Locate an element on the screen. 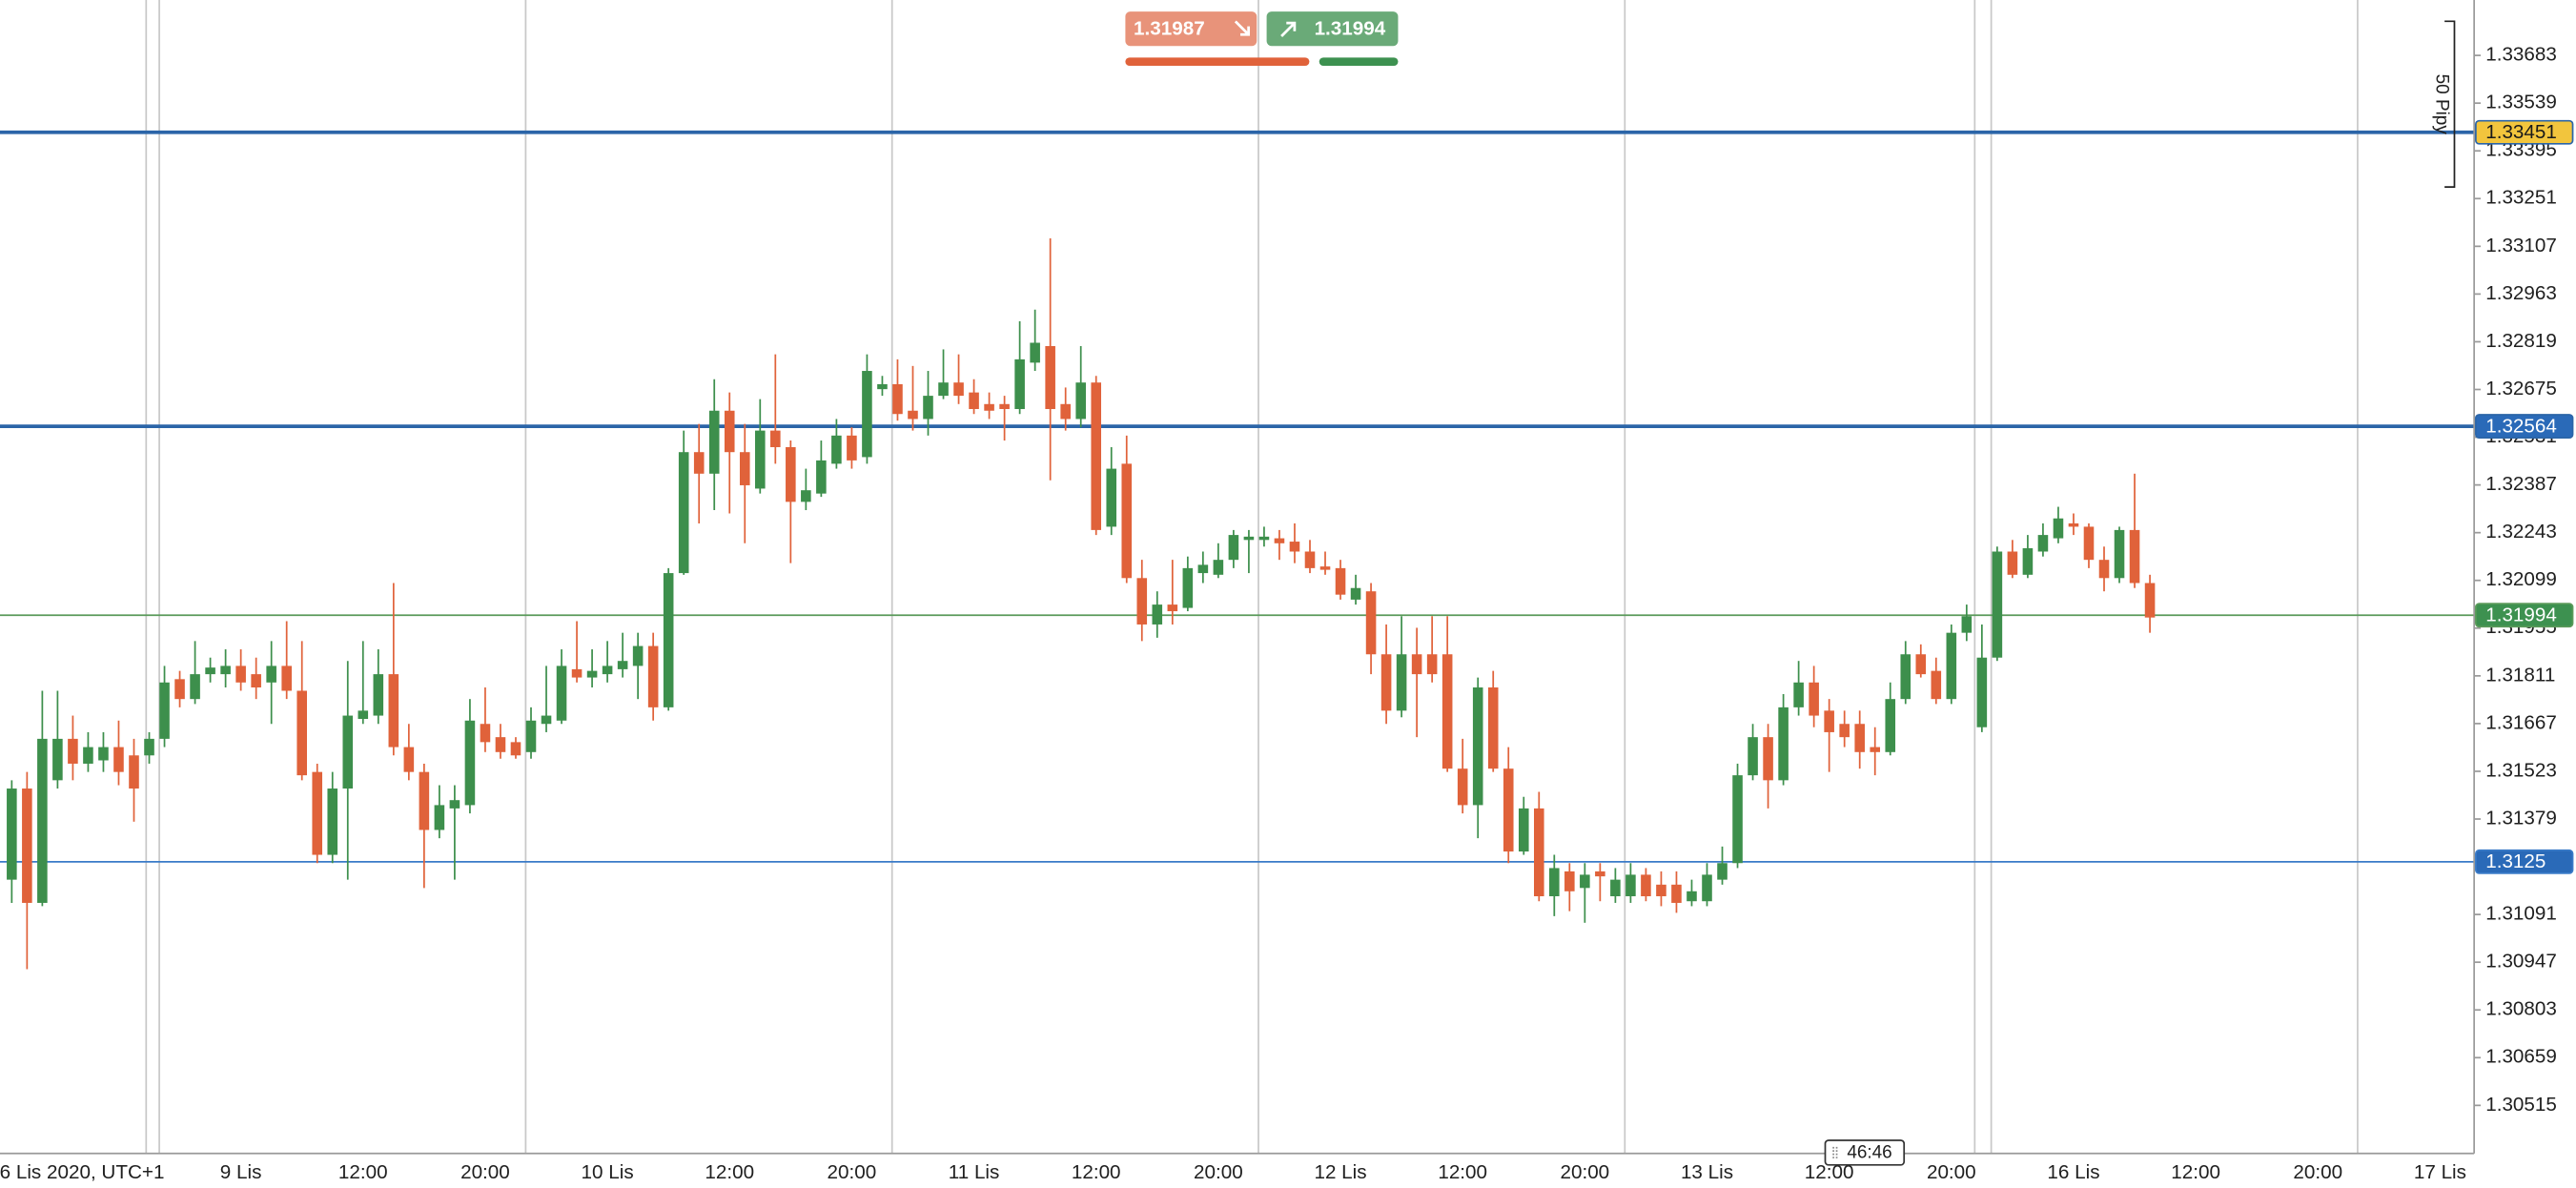  y-tick-label: 1.31811 is located at coordinates (2520, 675).